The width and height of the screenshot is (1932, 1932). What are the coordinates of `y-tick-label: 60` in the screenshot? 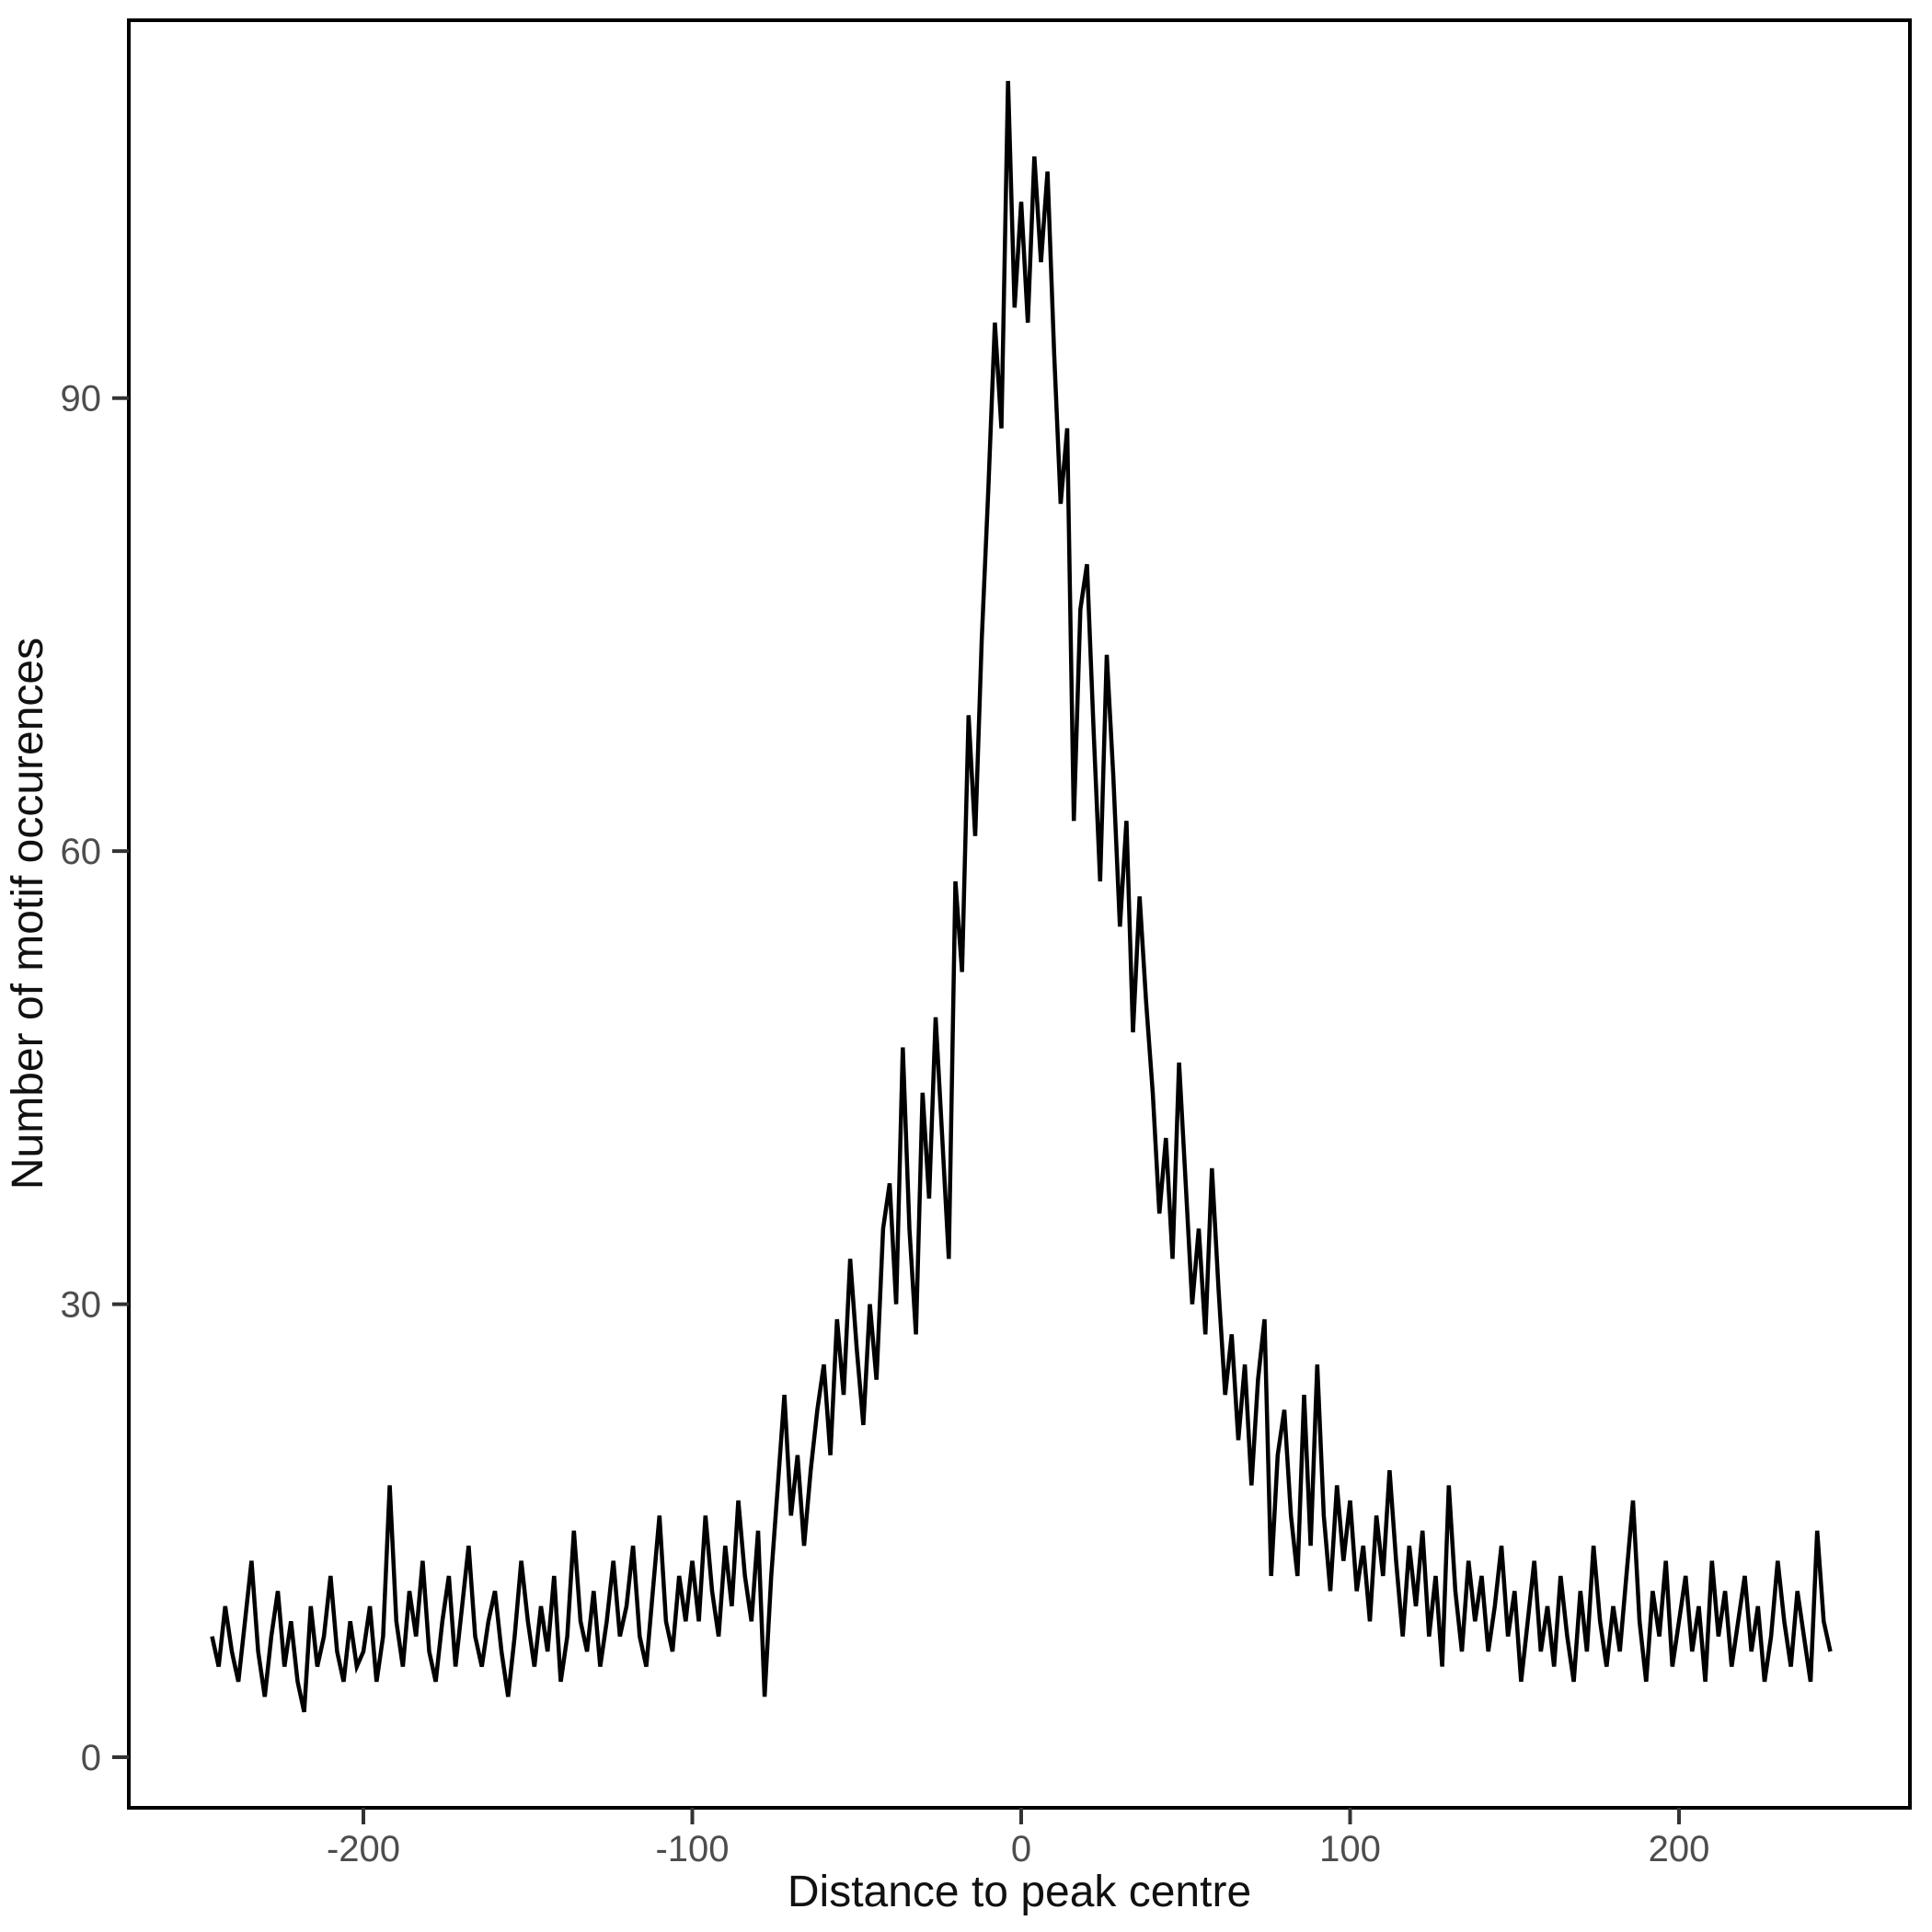 It's located at (81, 852).